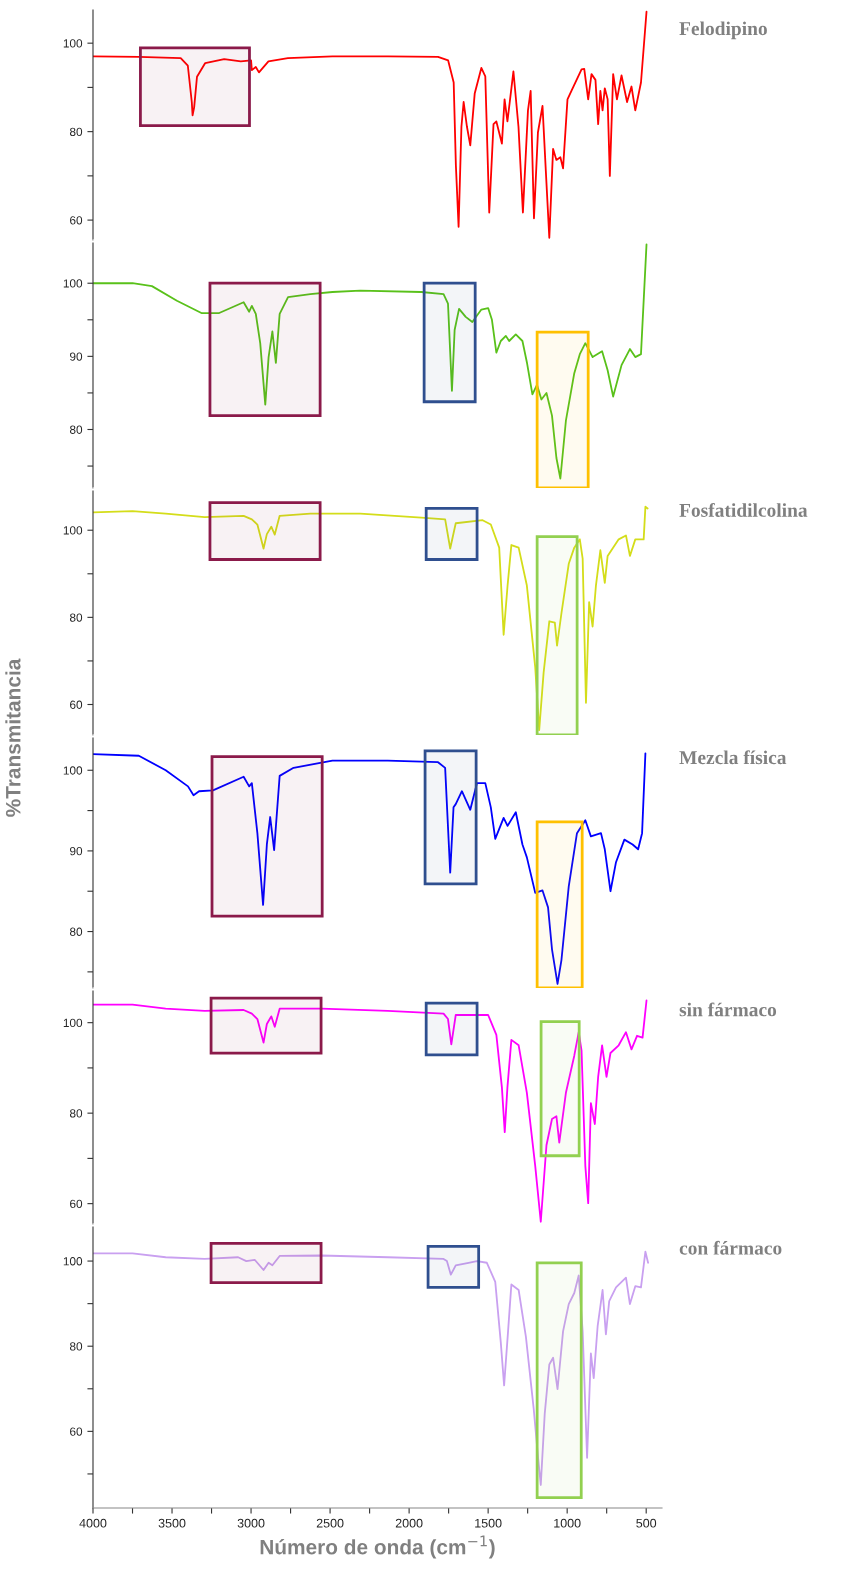  I want to click on x-axis-title: Número de onda (cm$^{−1}$), so click(377, 1547).